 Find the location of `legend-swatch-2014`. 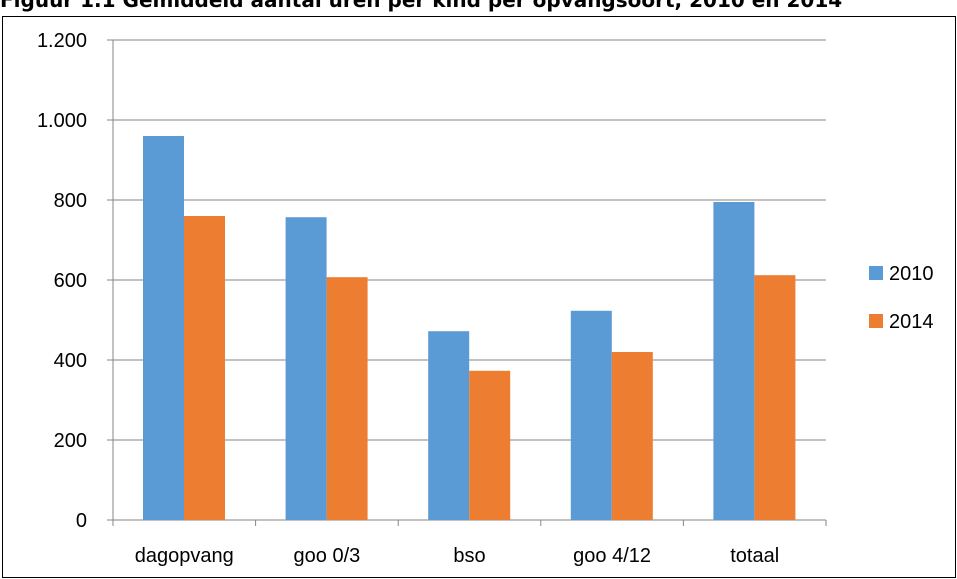

legend-swatch-2014 is located at coordinates (876, 321).